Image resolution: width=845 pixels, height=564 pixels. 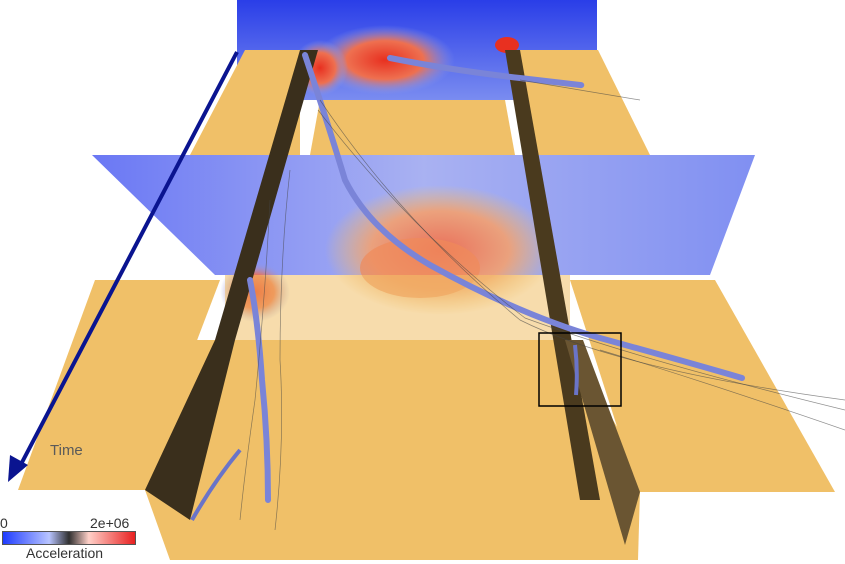 What do you see at coordinates (580, 369) in the screenshot?
I see `focus-box-icon` at bounding box center [580, 369].